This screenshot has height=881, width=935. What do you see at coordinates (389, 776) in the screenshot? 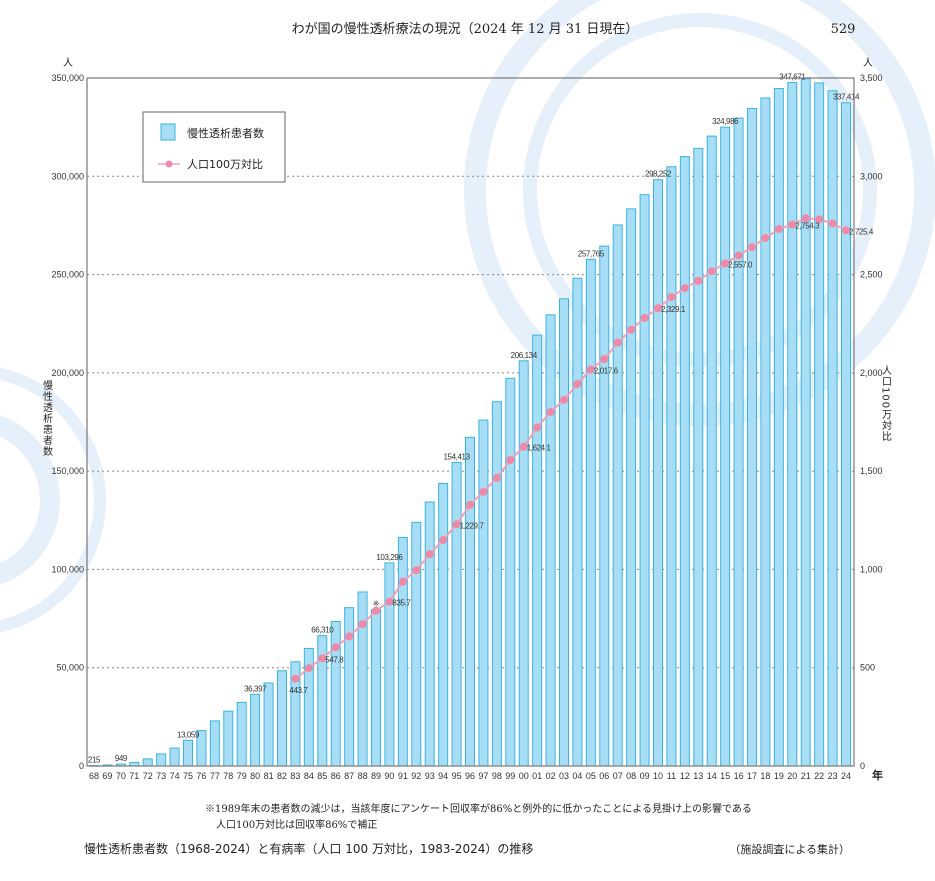
I see `x-axis-tick-label: 90` at bounding box center [389, 776].